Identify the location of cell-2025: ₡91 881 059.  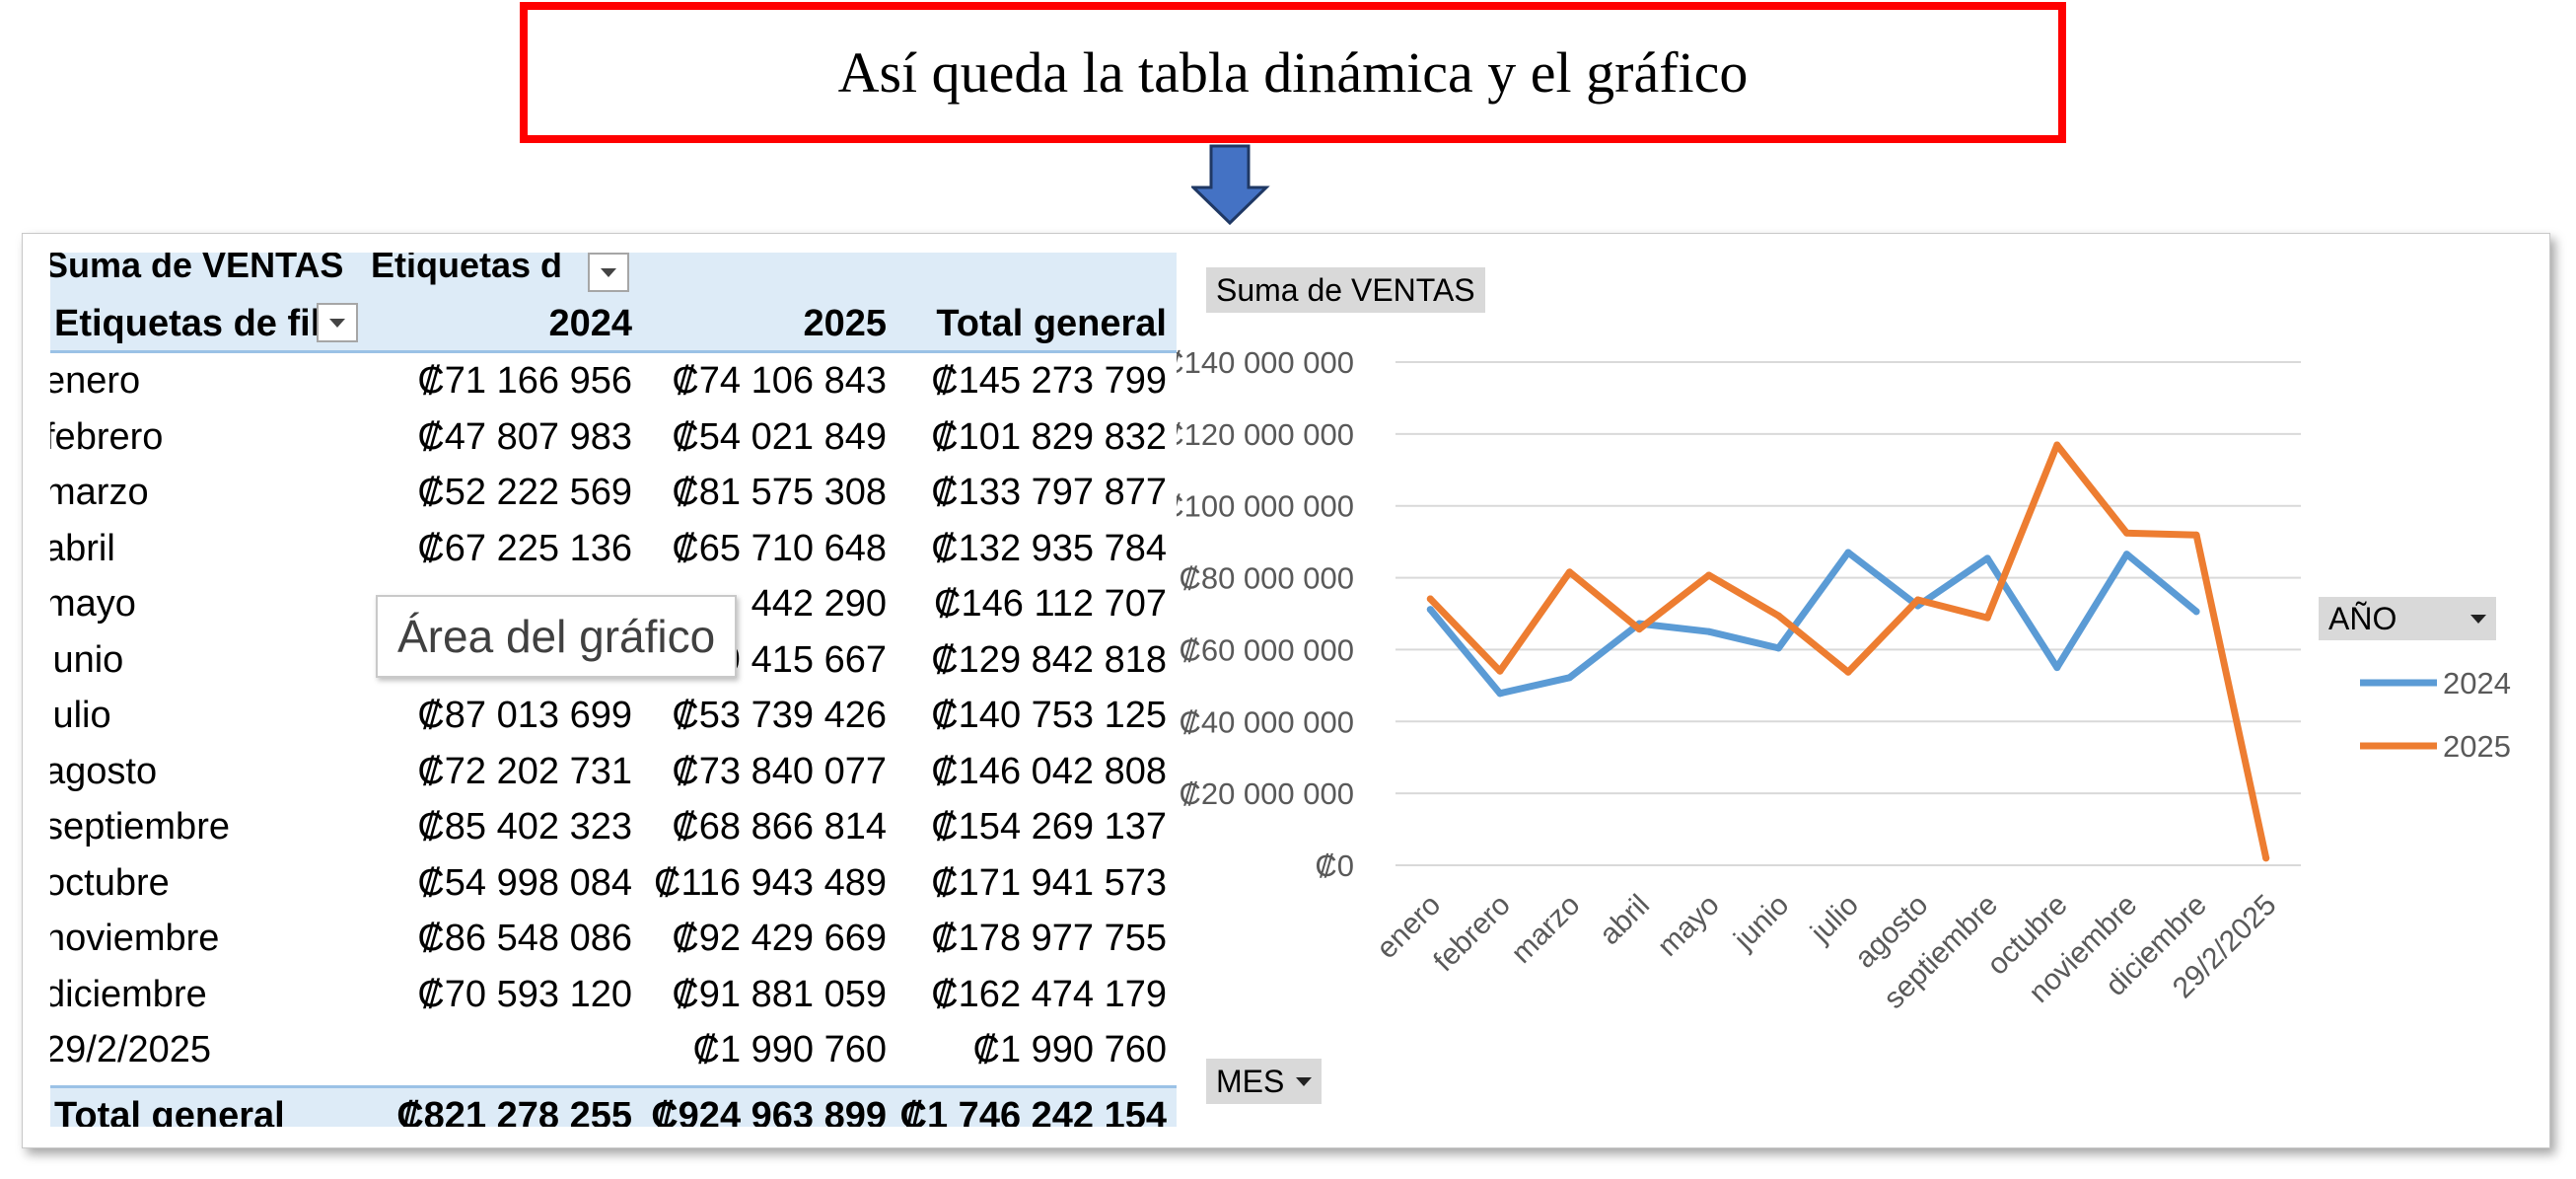
(779, 994).